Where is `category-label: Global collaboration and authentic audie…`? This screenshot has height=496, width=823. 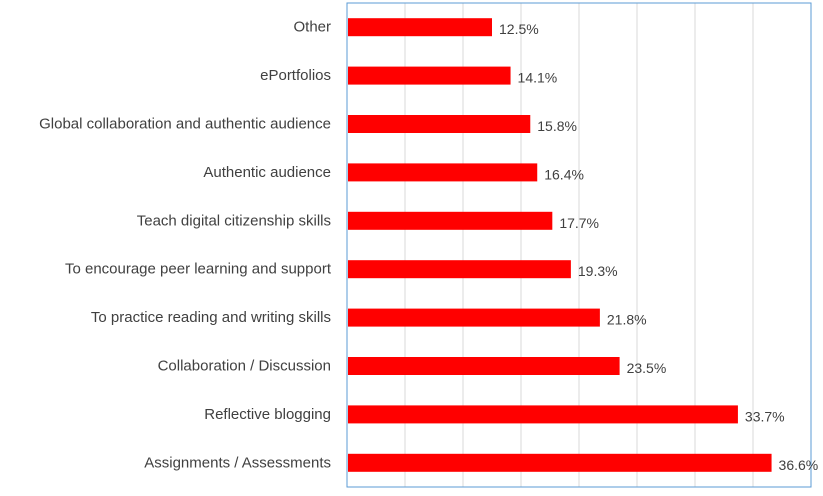
category-label: Global collaboration and authentic audie… is located at coordinates (185, 124).